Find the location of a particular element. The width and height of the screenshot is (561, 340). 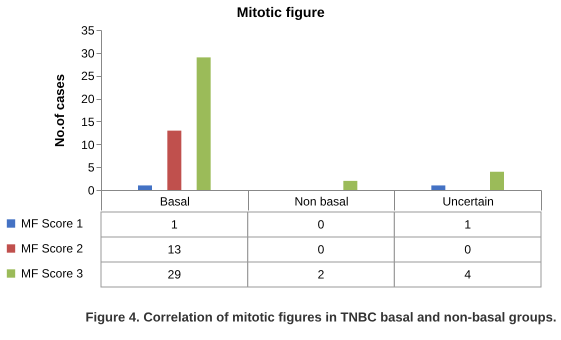

y-tick-label: 0 is located at coordinates (91, 191).